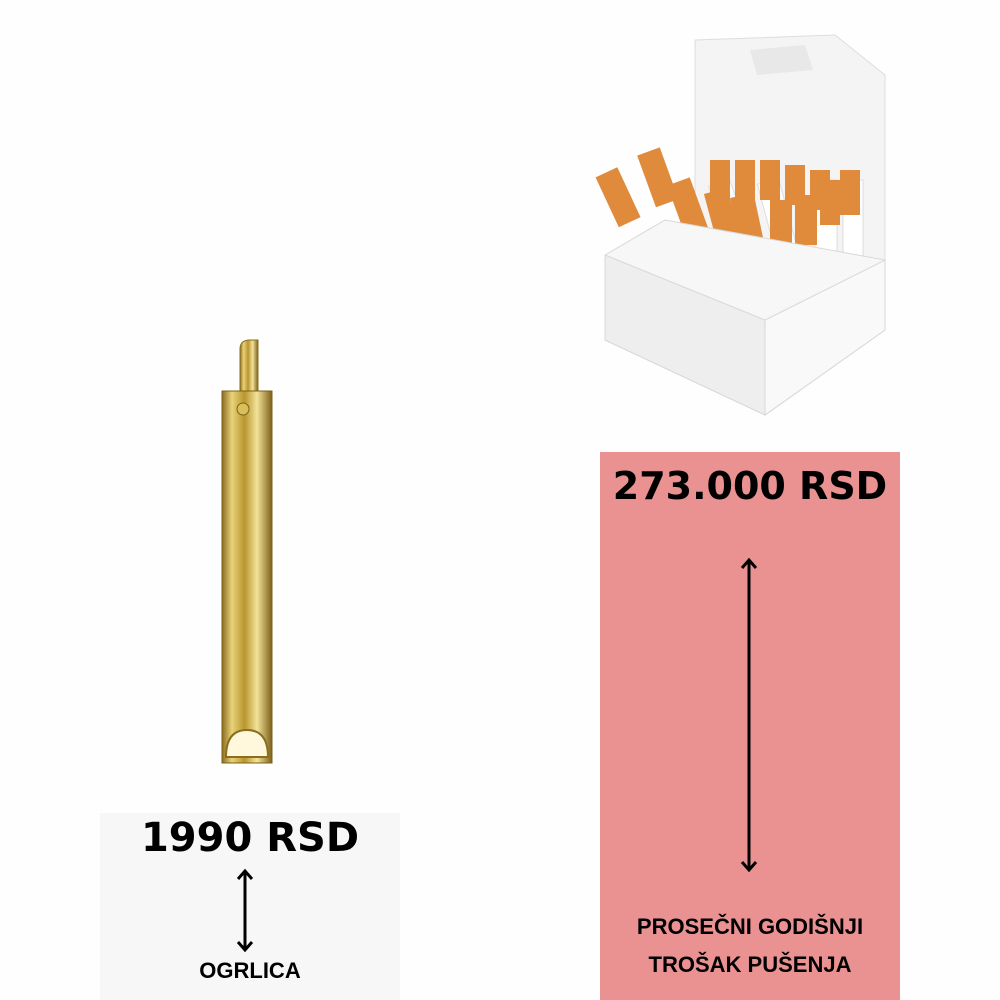  I want to click on smoking-price: 273.000 RSD, so click(750, 486).